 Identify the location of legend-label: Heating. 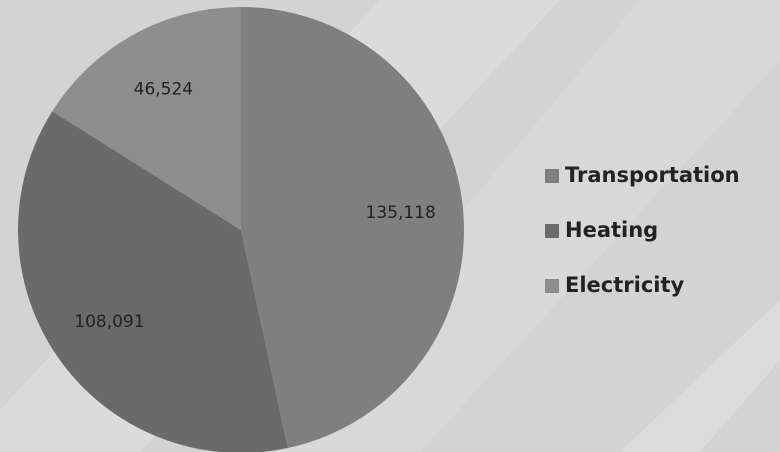
(611, 230).